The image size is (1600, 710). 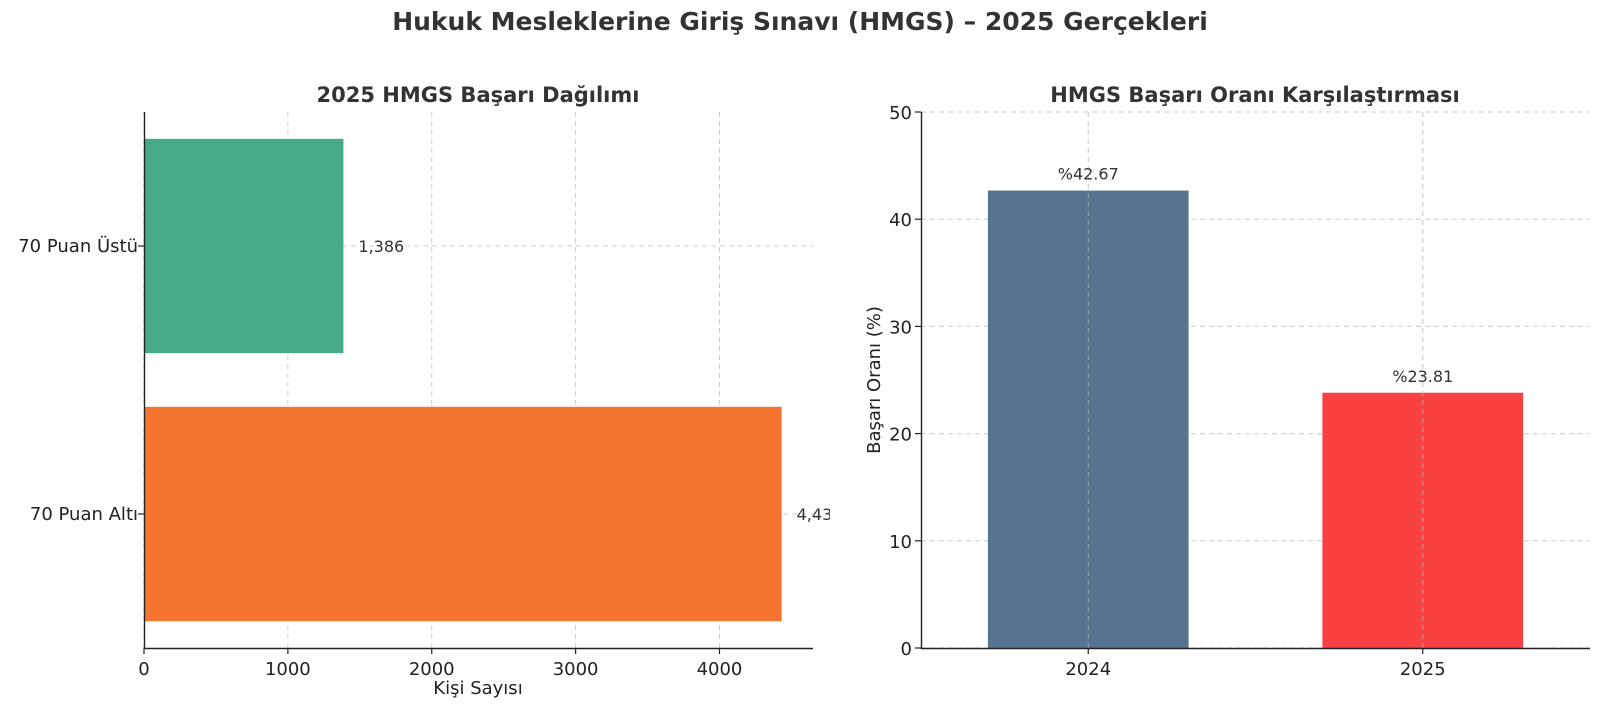 I want to click on chart-distribution-x-ticks: 0 1000 2000 3000 4000, so click(x=440, y=664).